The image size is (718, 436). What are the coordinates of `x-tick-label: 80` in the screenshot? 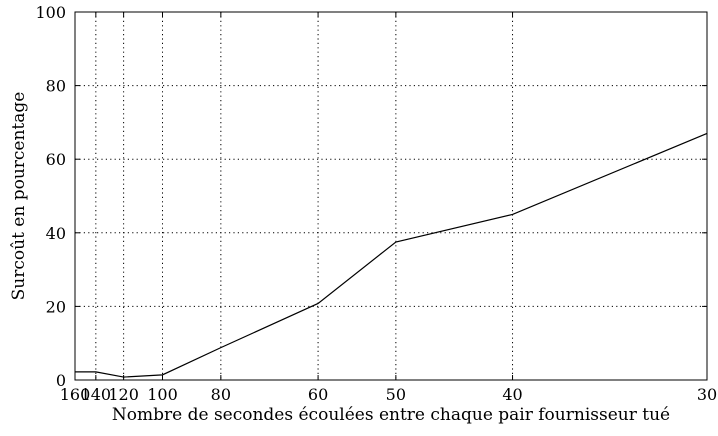 It's located at (221, 394).